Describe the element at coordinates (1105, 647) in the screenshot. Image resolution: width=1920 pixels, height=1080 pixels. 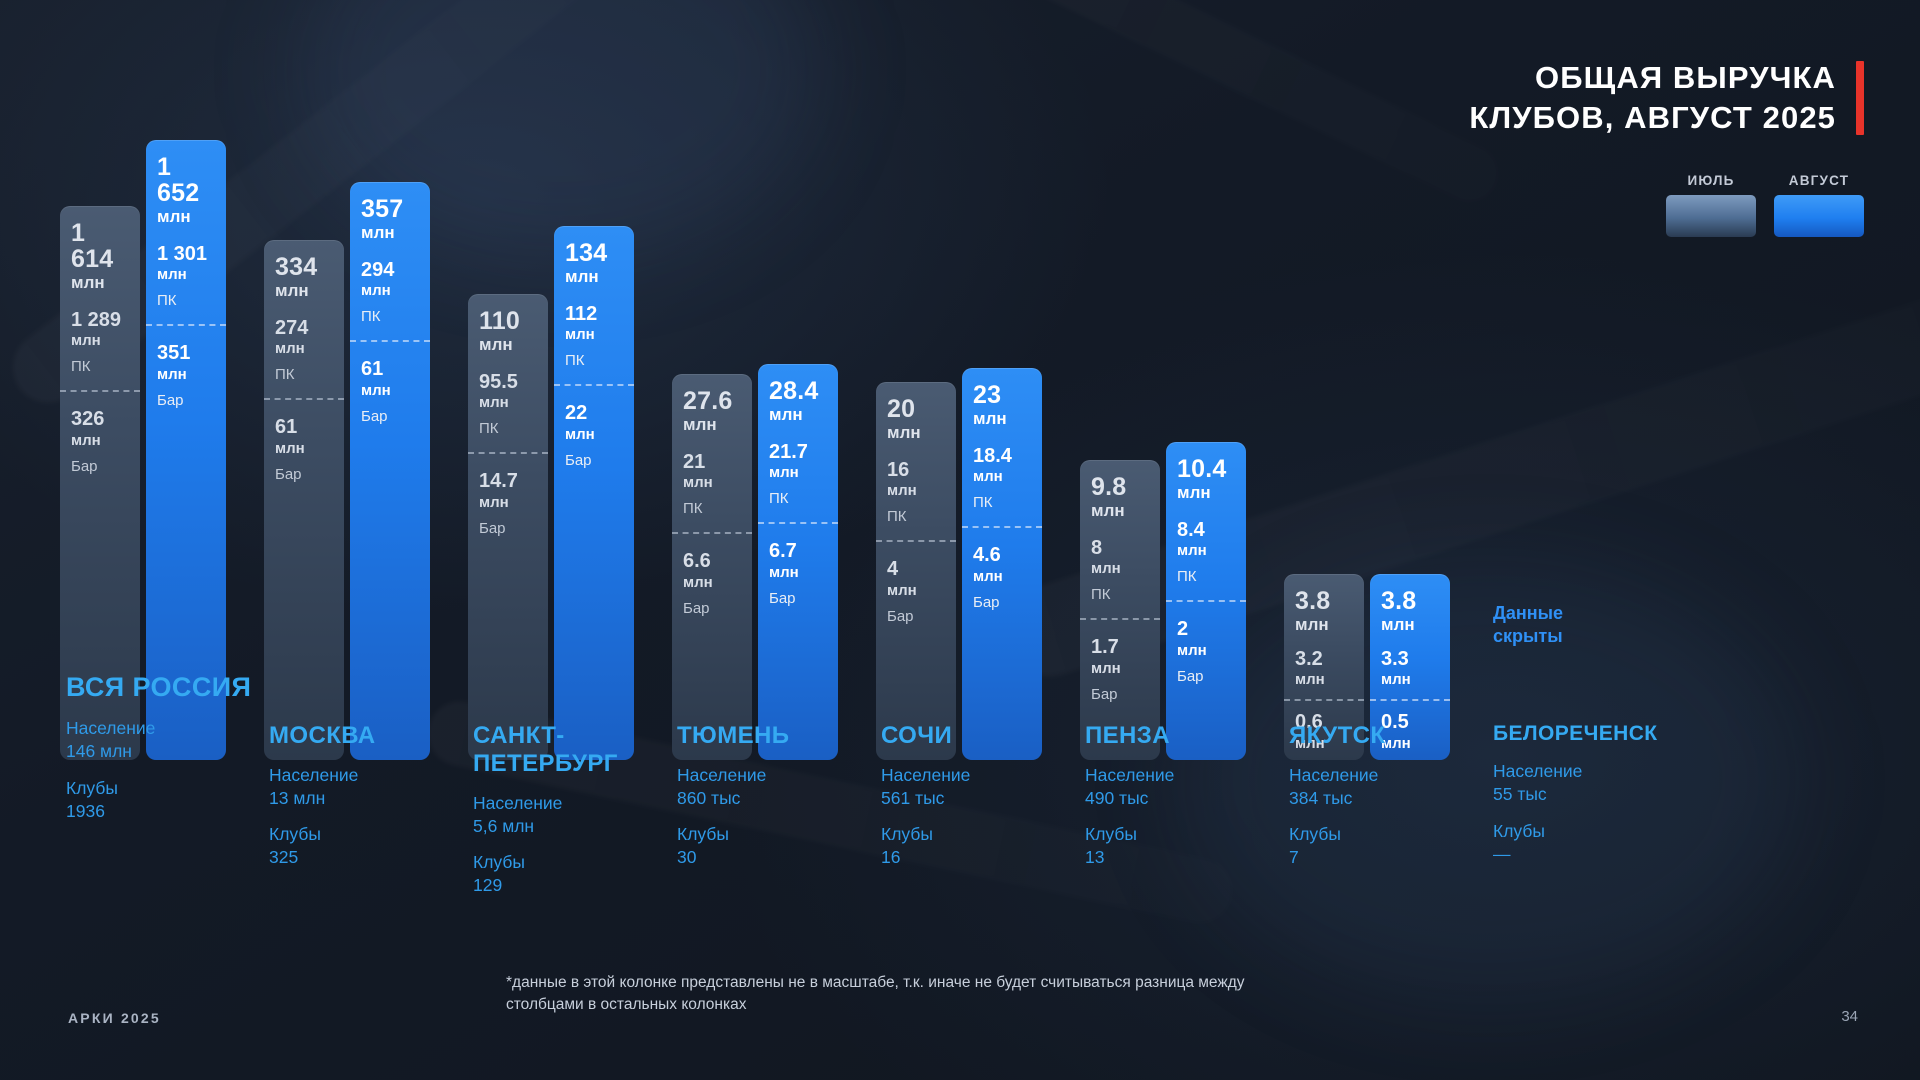
I see `segment-value: 1.7` at that location.